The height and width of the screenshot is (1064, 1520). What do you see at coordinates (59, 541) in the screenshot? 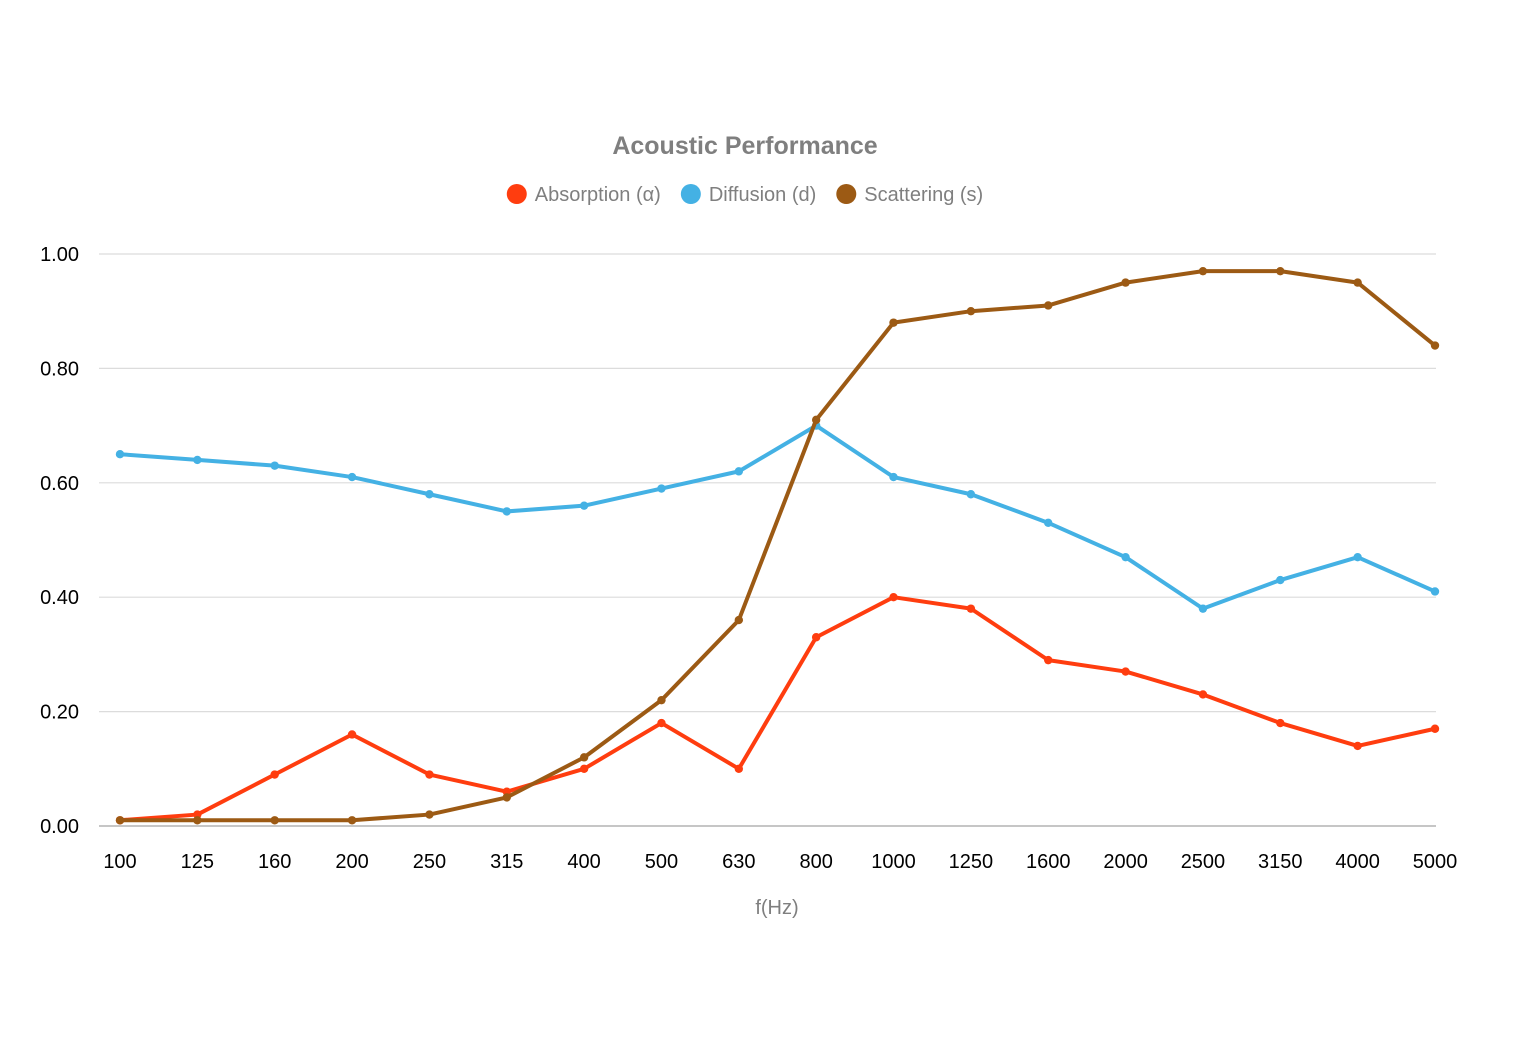
I see `y-axis-ticks: 0.00 0.20 0.40 0.60 0.80 1.00` at bounding box center [59, 541].